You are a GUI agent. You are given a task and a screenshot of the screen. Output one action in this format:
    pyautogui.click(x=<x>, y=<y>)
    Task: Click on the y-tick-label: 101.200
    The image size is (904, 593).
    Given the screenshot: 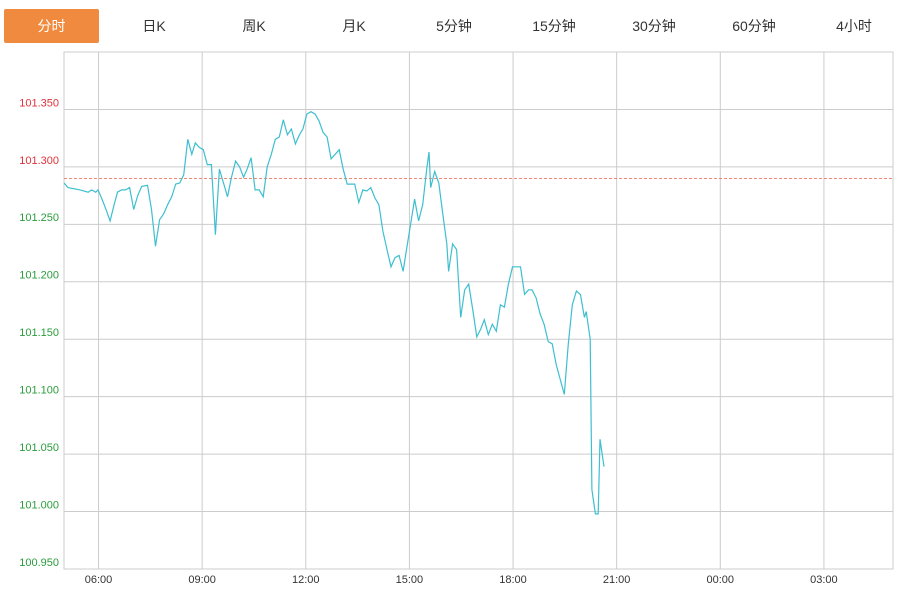 What is the action you would take?
    pyautogui.click(x=39, y=276)
    